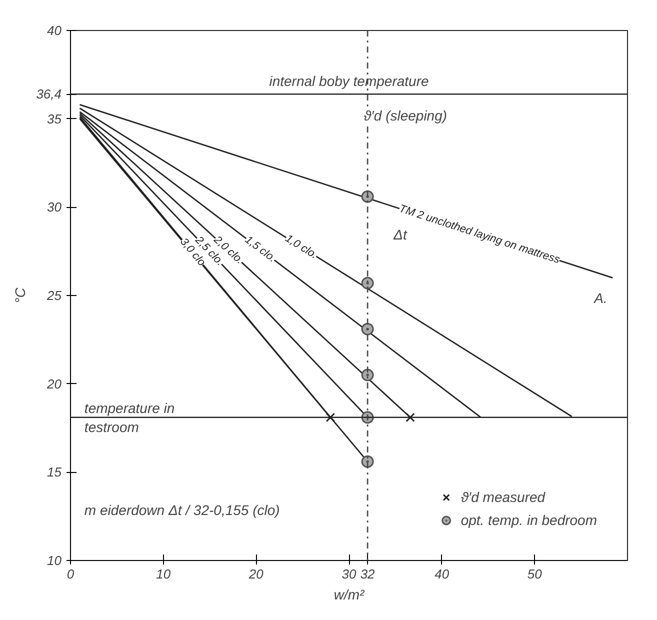 Image resolution: width=657 pixels, height=620 pixels. What do you see at coordinates (528, 520) in the screenshot?
I see `legend-label: opt. temp. in bedroom` at bounding box center [528, 520].